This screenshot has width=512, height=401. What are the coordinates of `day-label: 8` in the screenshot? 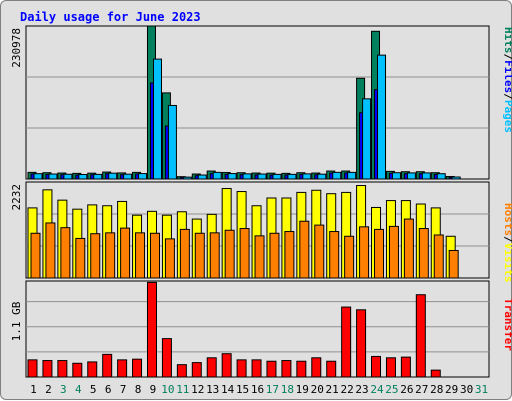 It's located at (138, 389).